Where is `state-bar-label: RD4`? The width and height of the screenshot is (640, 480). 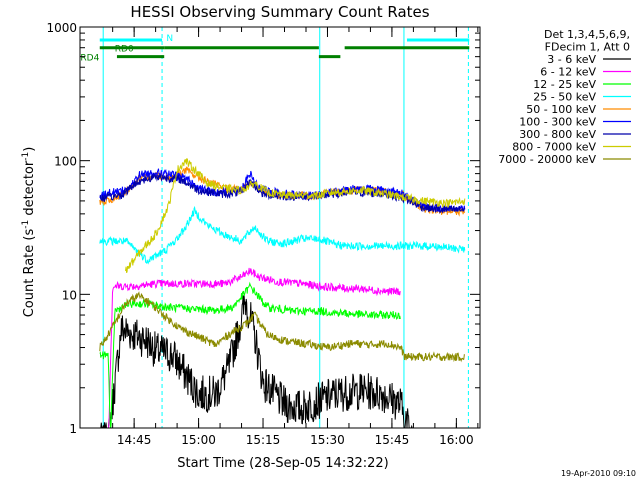 state-bar-label: RD4 is located at coordinates (89, 59).